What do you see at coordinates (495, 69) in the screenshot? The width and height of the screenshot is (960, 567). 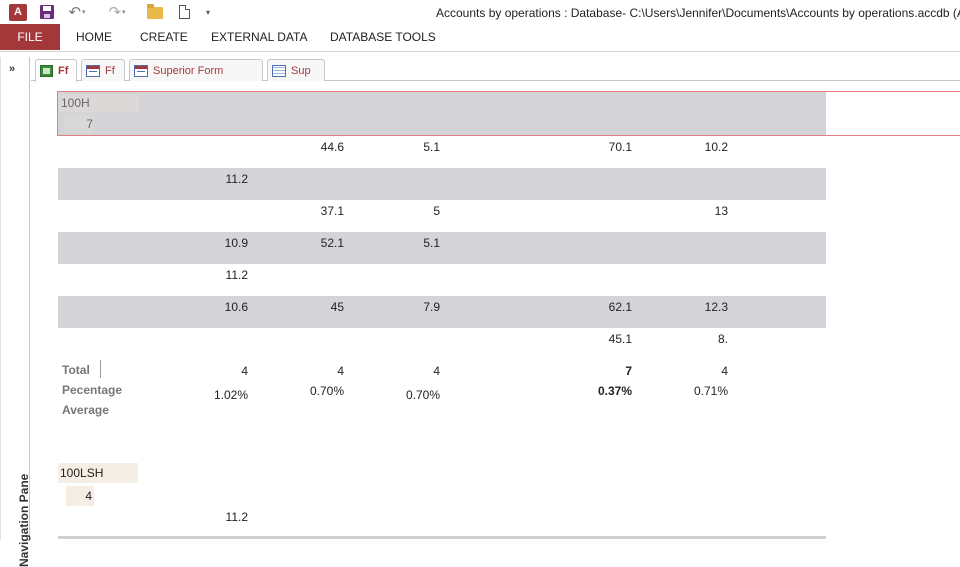 I see `document-tabs: Ff Ff Superior Form Sup` at bounding box center [495, 69].